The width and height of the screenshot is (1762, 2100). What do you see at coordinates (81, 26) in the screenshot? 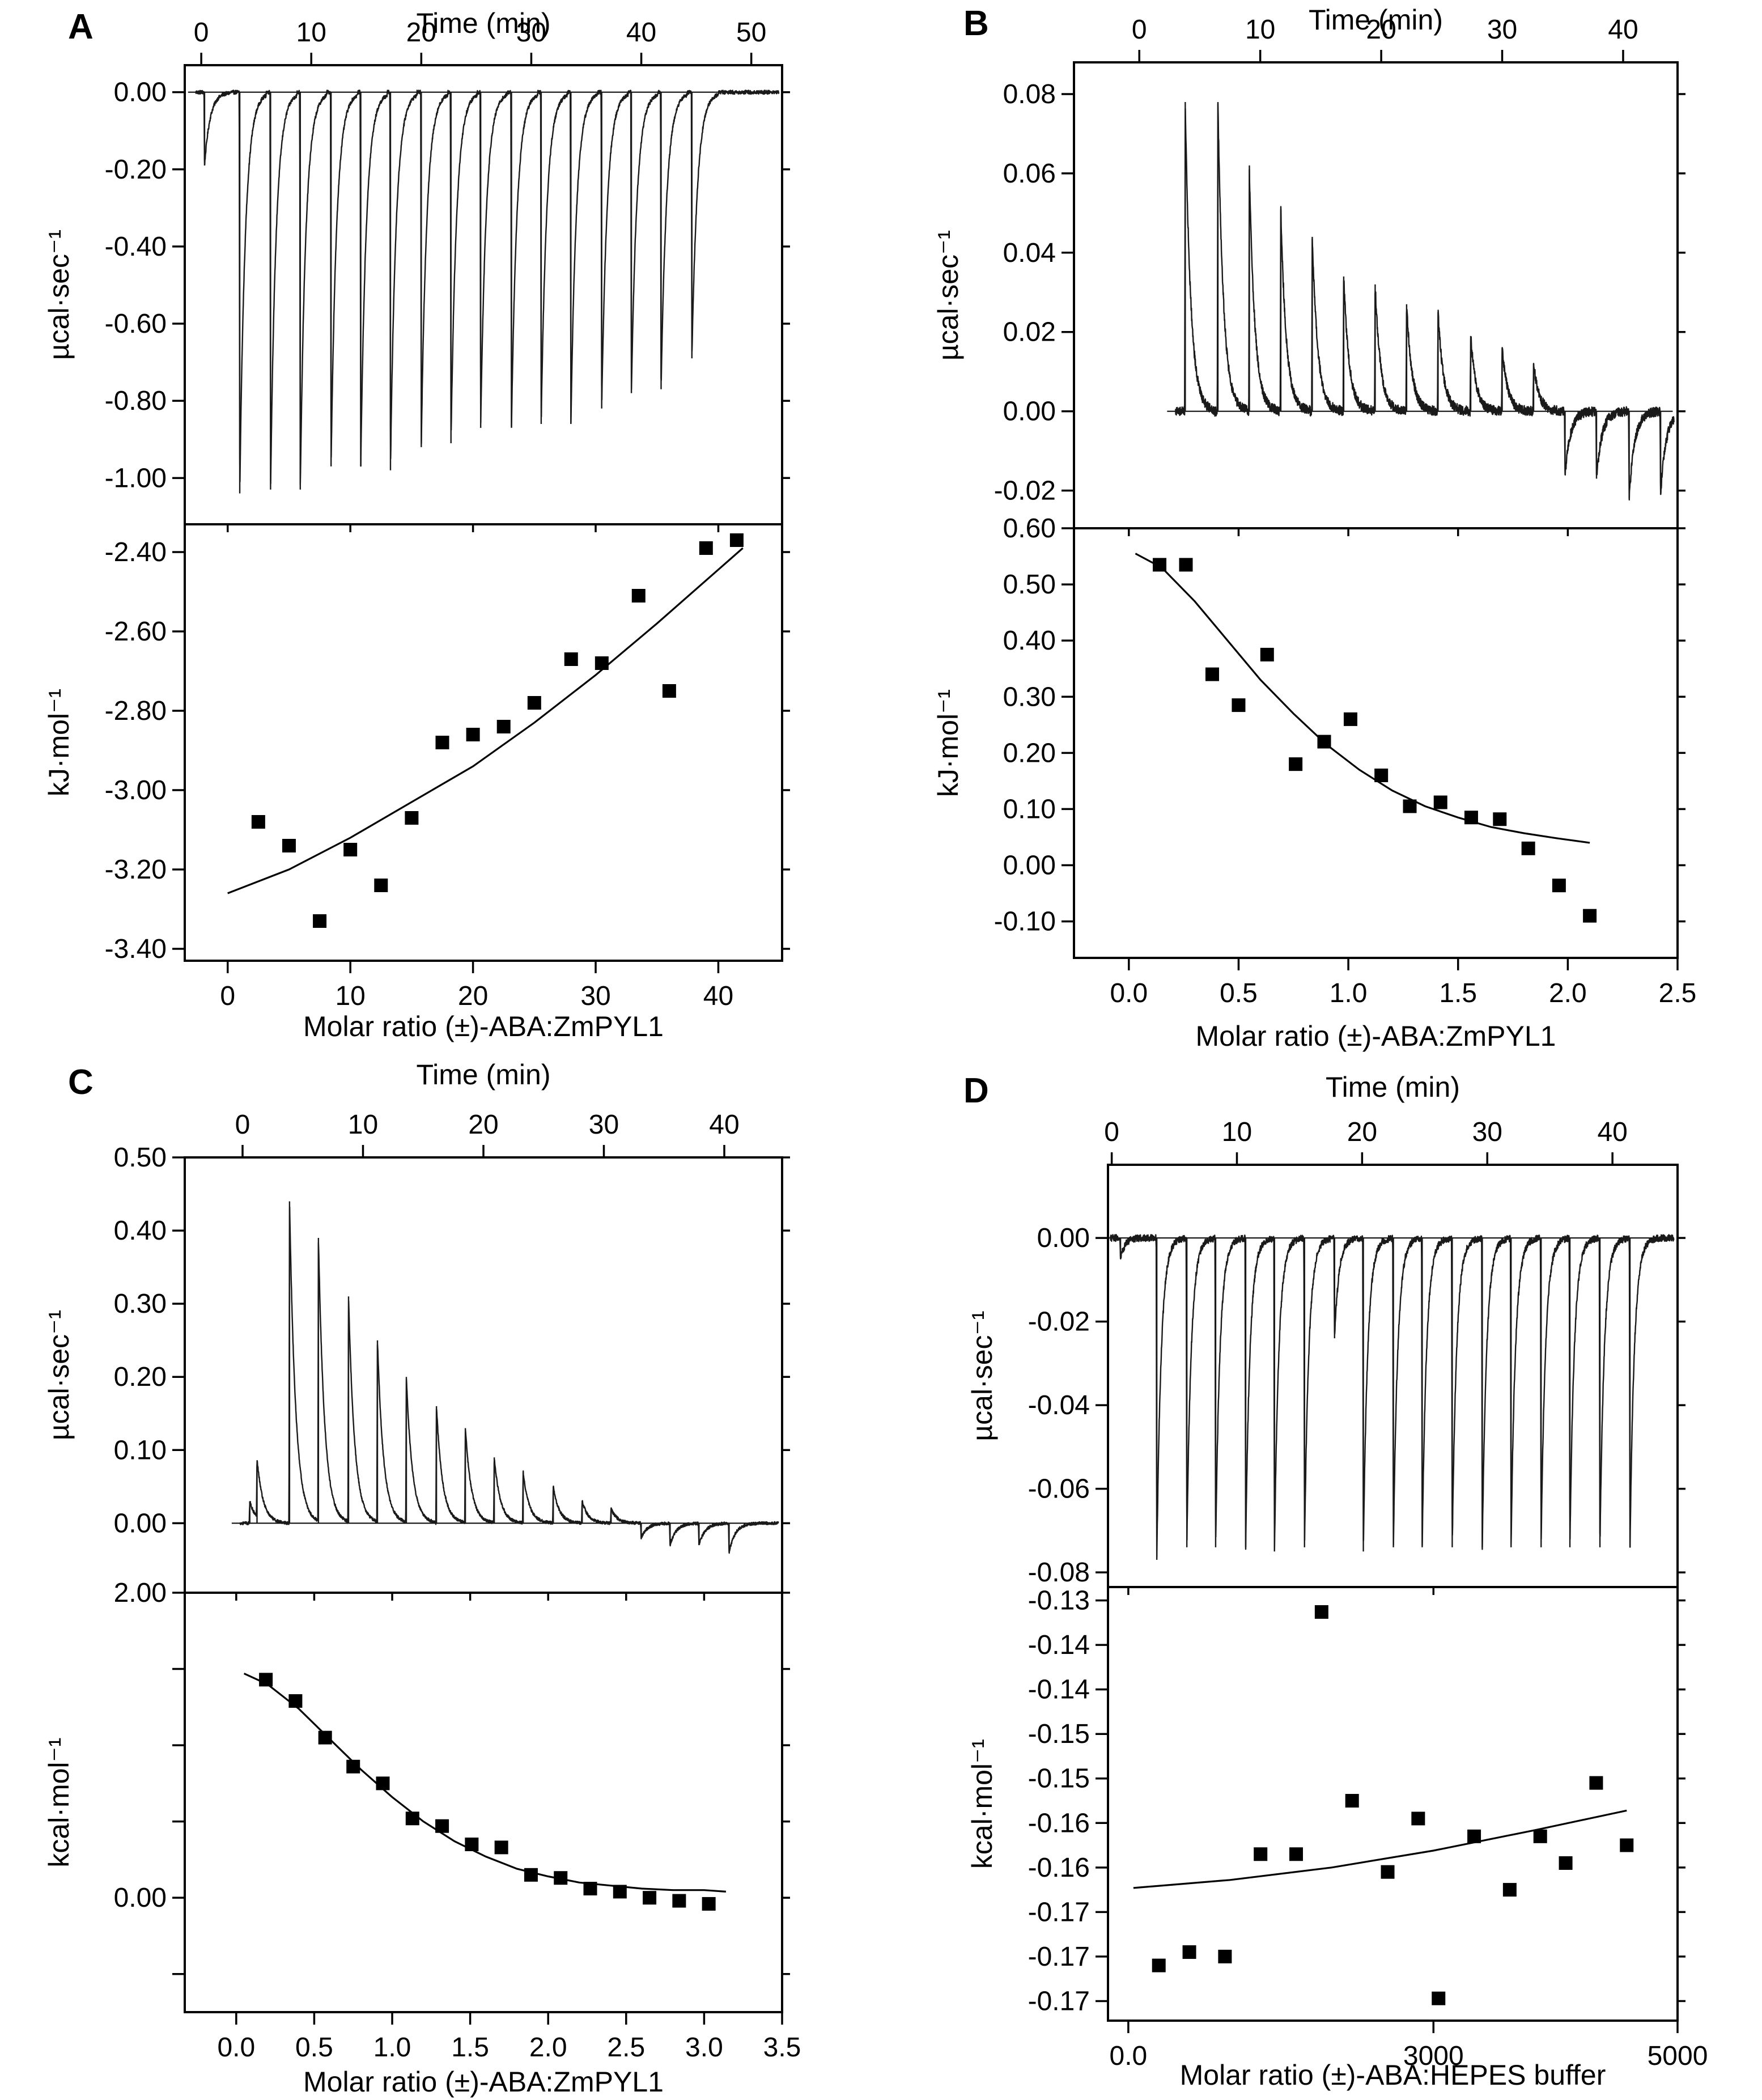
I see `panel-letter: A` at bounding box center [81, 26].